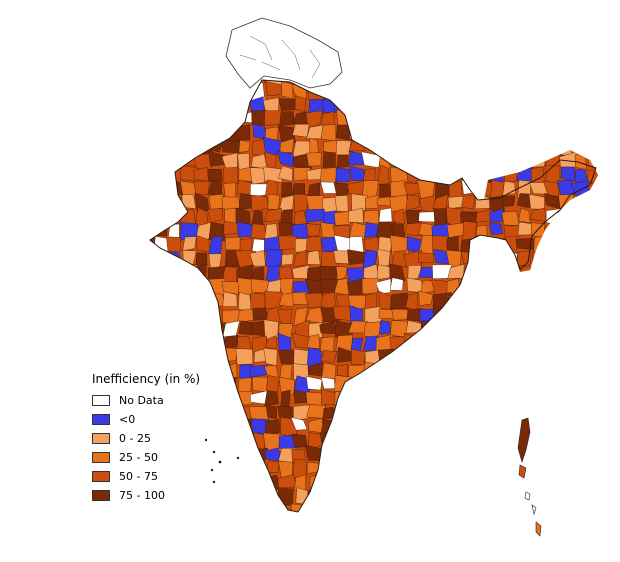  What do you see at coordinates (222, 461) in the screenshot?
I see `lakshadweep-islands` at bounding box center [222, 461].